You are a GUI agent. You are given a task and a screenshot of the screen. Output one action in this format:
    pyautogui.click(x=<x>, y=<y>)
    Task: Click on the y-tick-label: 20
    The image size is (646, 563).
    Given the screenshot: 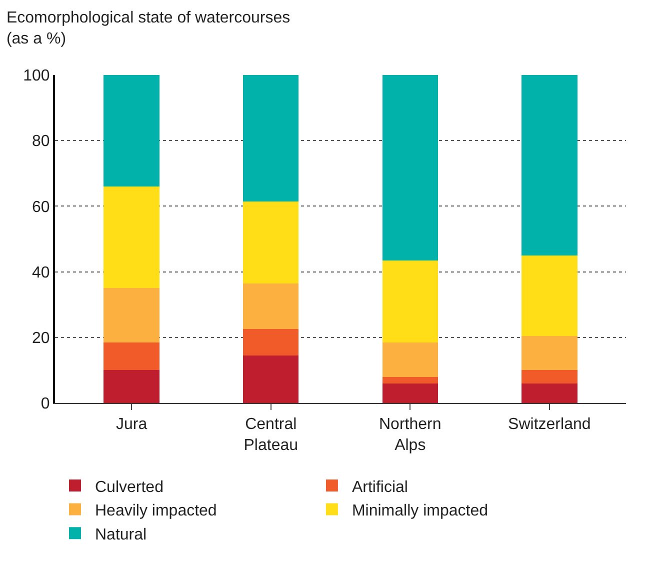 What is the action you would take?
    pyautogui.click(x=41, y=338)
    